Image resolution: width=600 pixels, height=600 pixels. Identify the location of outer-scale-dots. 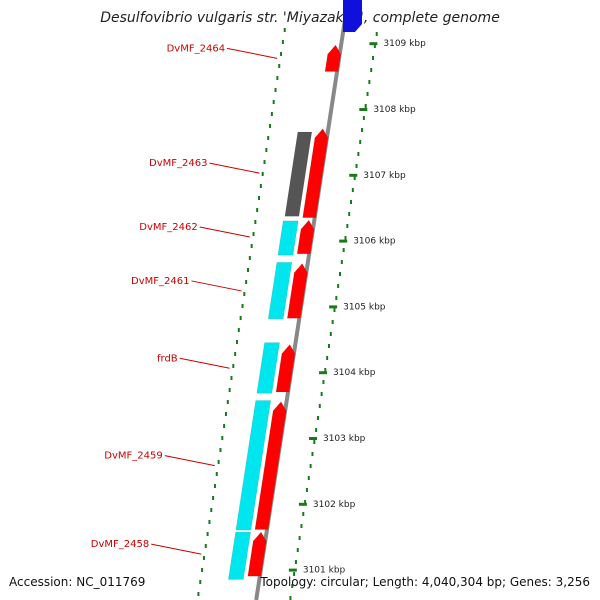
(333, 316).